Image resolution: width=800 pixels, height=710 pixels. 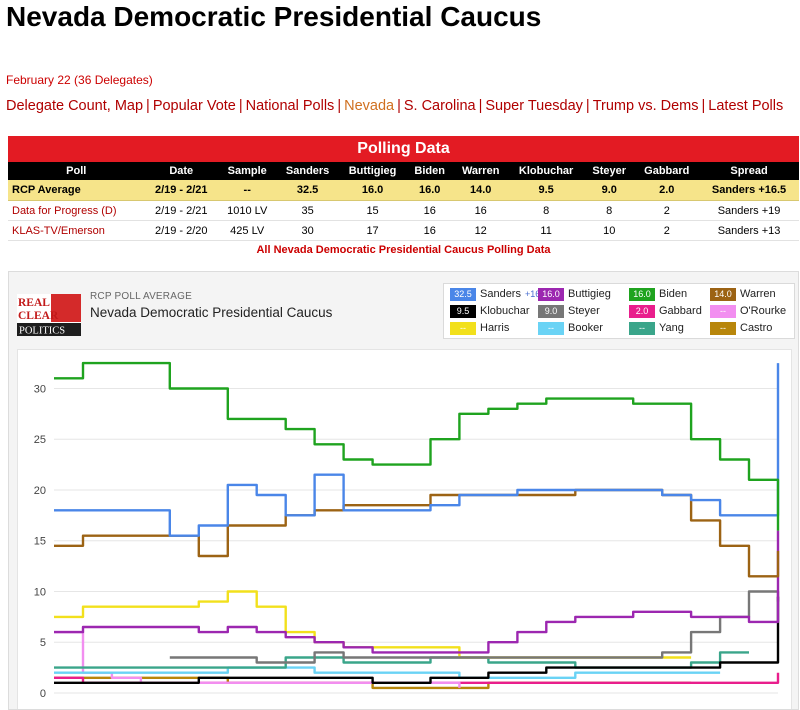 I want to click on poll-link: KLAS-TV/Emerson, so click(x=76, y=231).